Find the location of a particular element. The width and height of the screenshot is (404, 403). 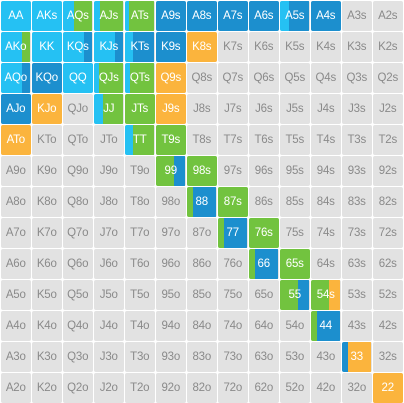

hand-cell-J8s: J8s is located at coordinates (202, 109).